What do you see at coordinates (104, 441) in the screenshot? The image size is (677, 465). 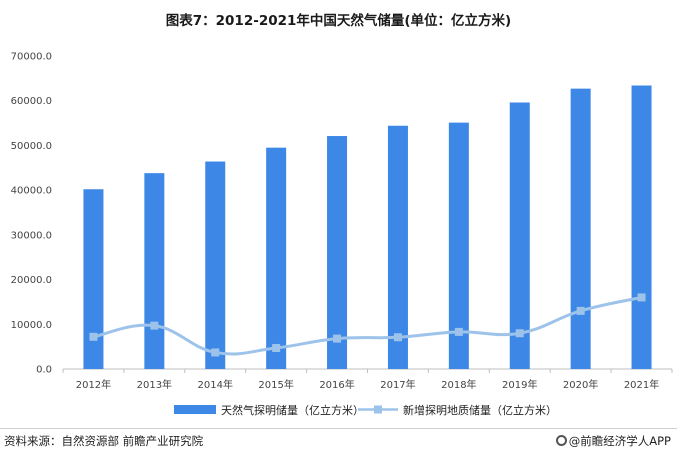 I see `source-note: 资料来源：自然资源部 前瞻产业研究院` at bounding box center [104, 441].